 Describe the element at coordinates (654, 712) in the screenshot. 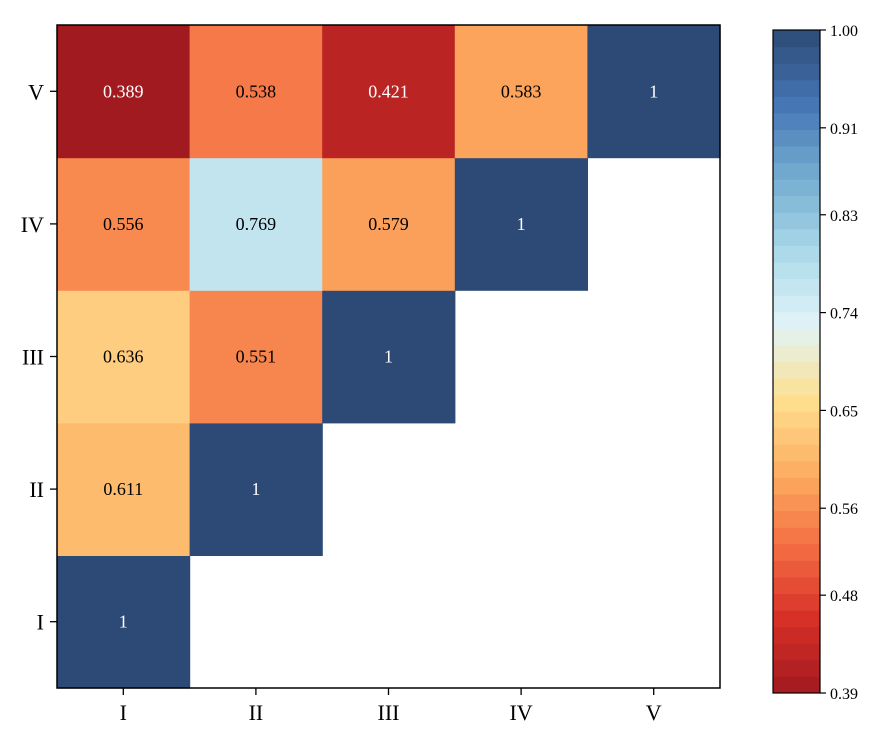

I see `x-tick-label: V` at that location.